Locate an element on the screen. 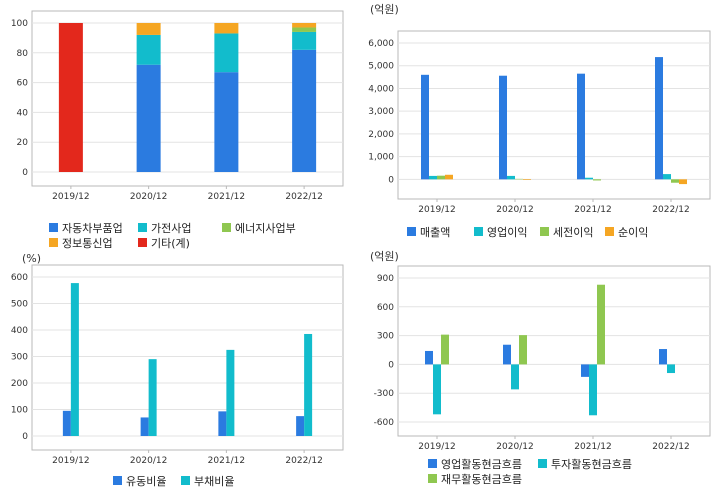  legend-label: 자동차부품업 is located at coordinates (92, 228).